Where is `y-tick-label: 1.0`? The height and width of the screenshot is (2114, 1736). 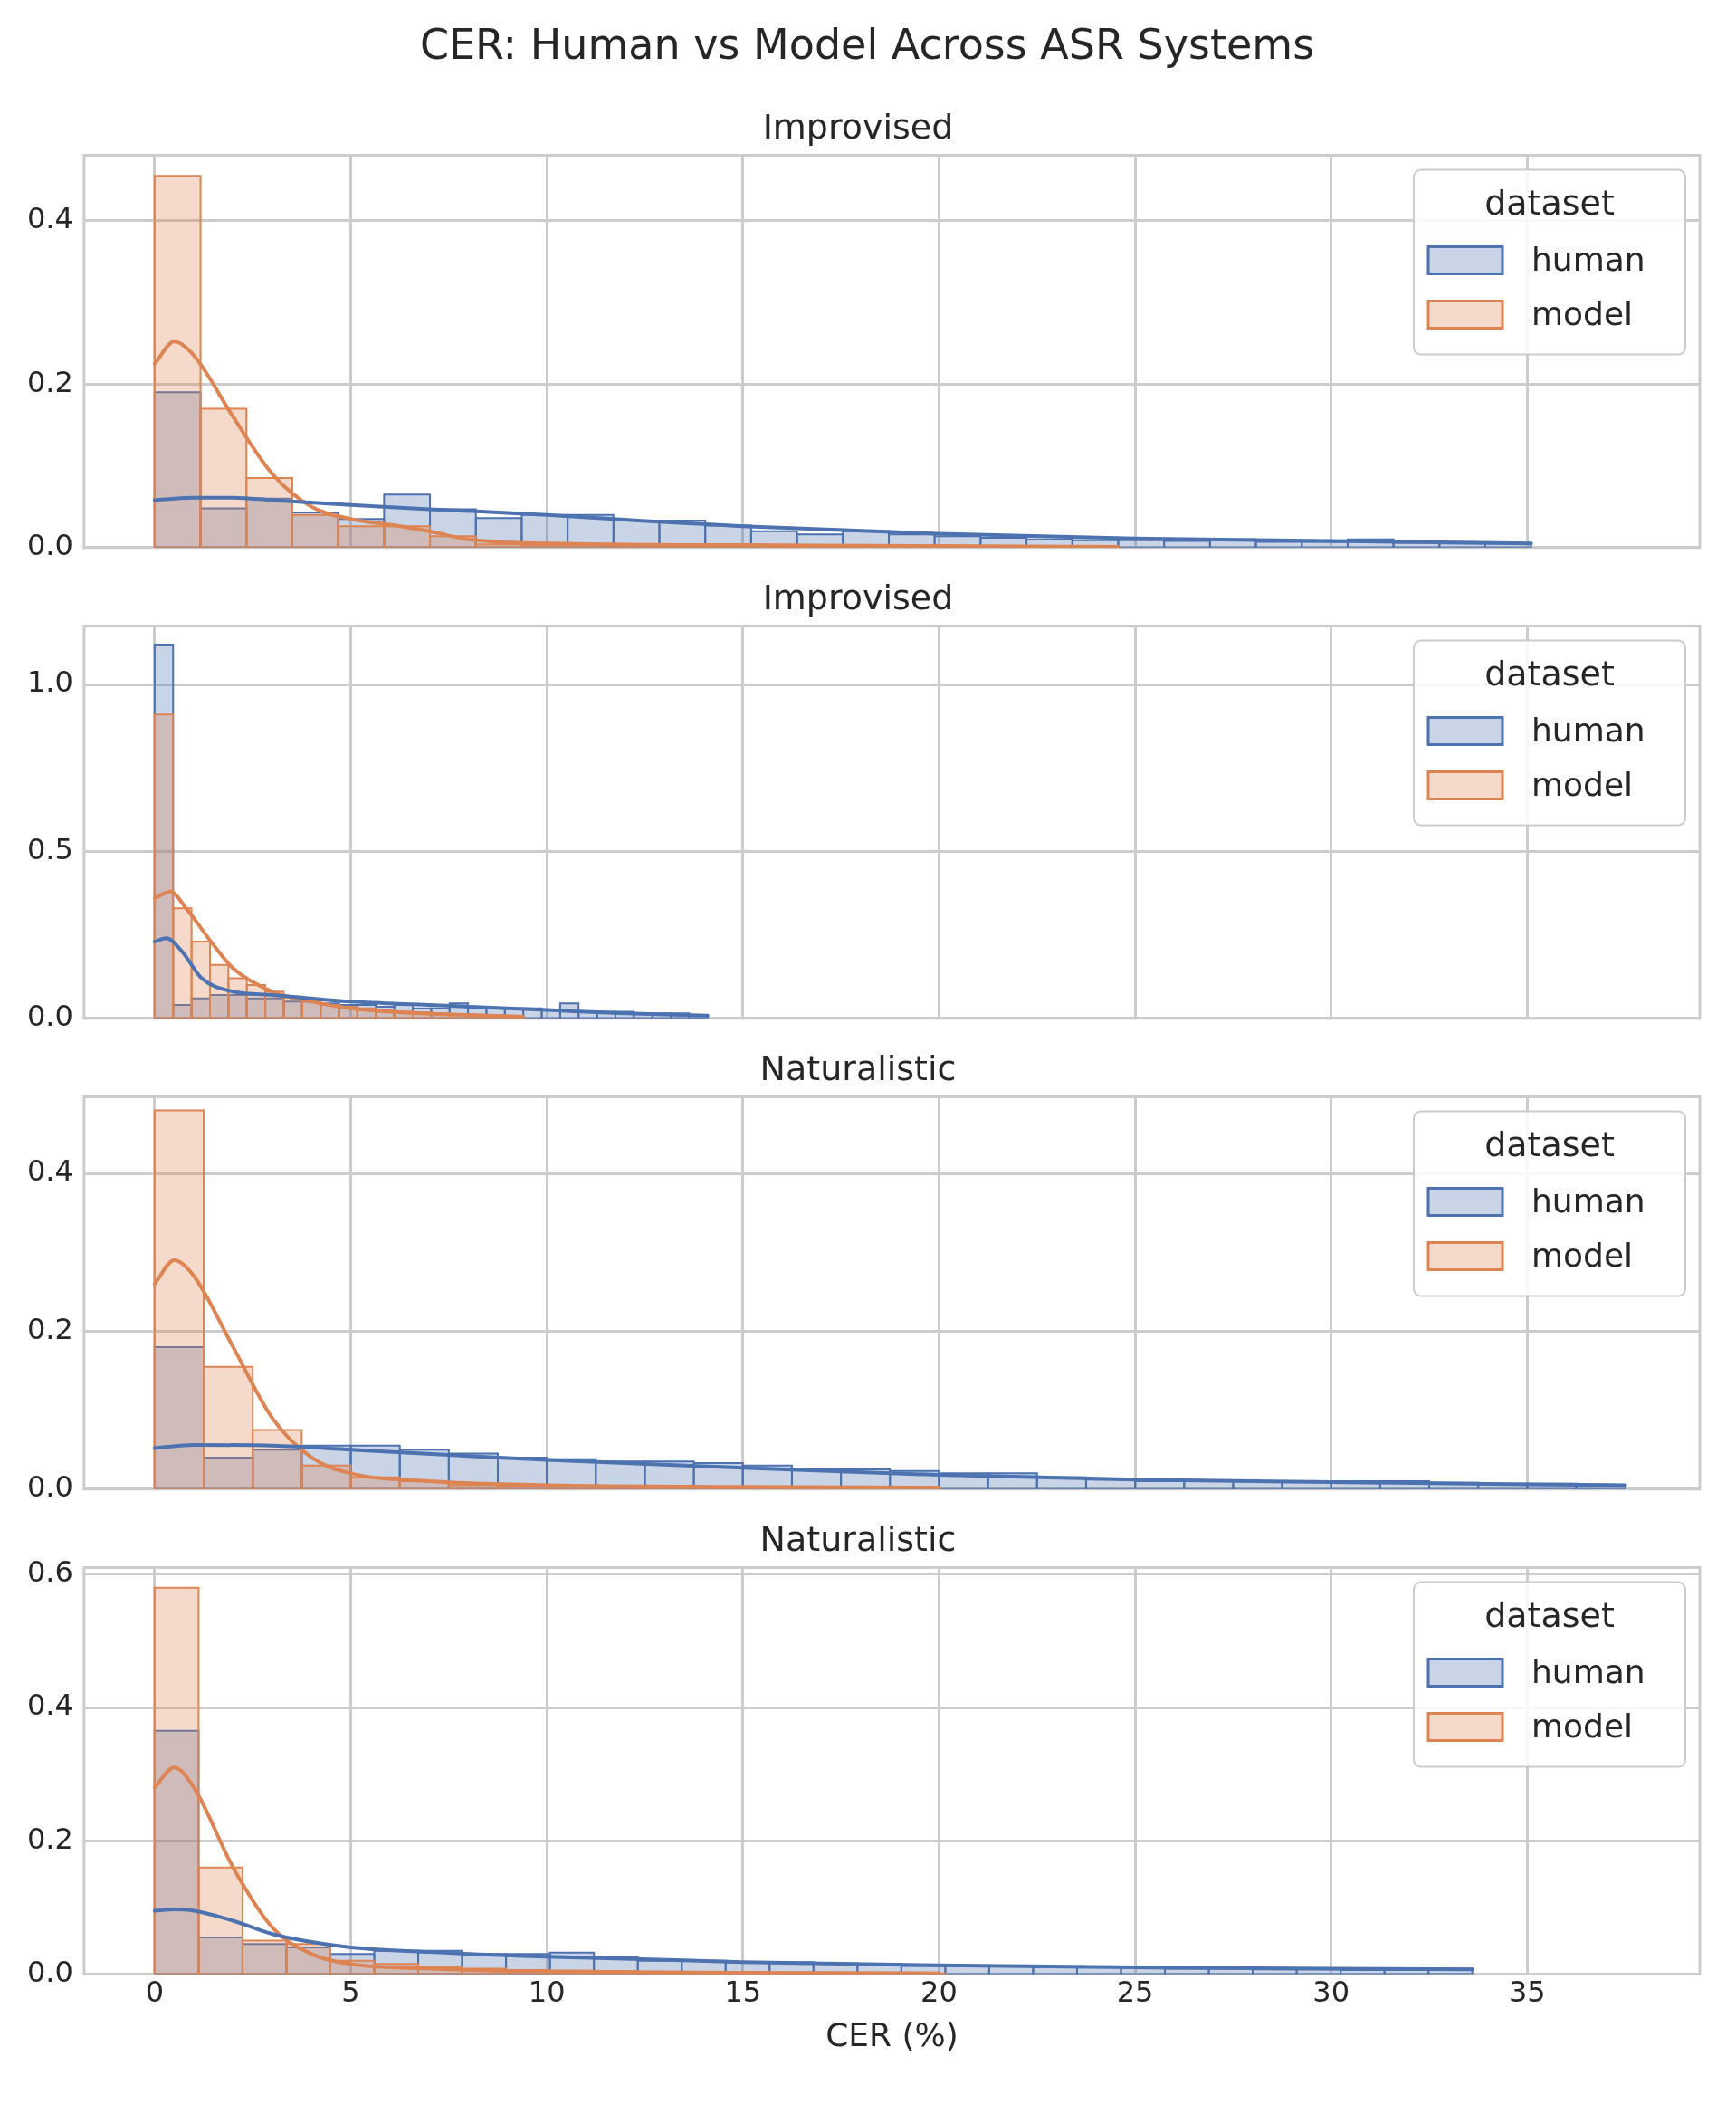 y-tick-label: 1.0 is located at coordinates (50, 682).